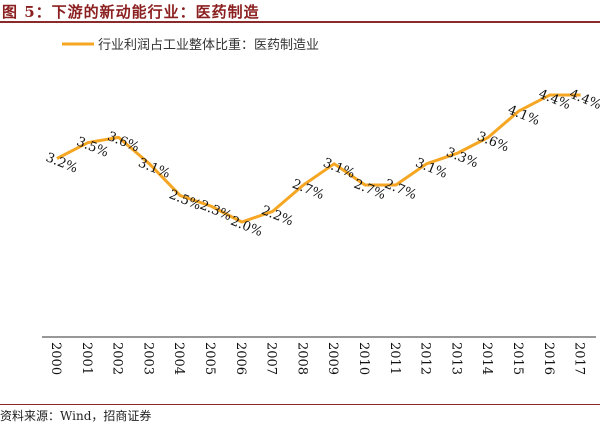 Image resolution: width=600 pixels, height=426 pixels. Describe the element at coordinates (301, 358) in the screenshot. I see `x-tick-label: 2008` at that location.